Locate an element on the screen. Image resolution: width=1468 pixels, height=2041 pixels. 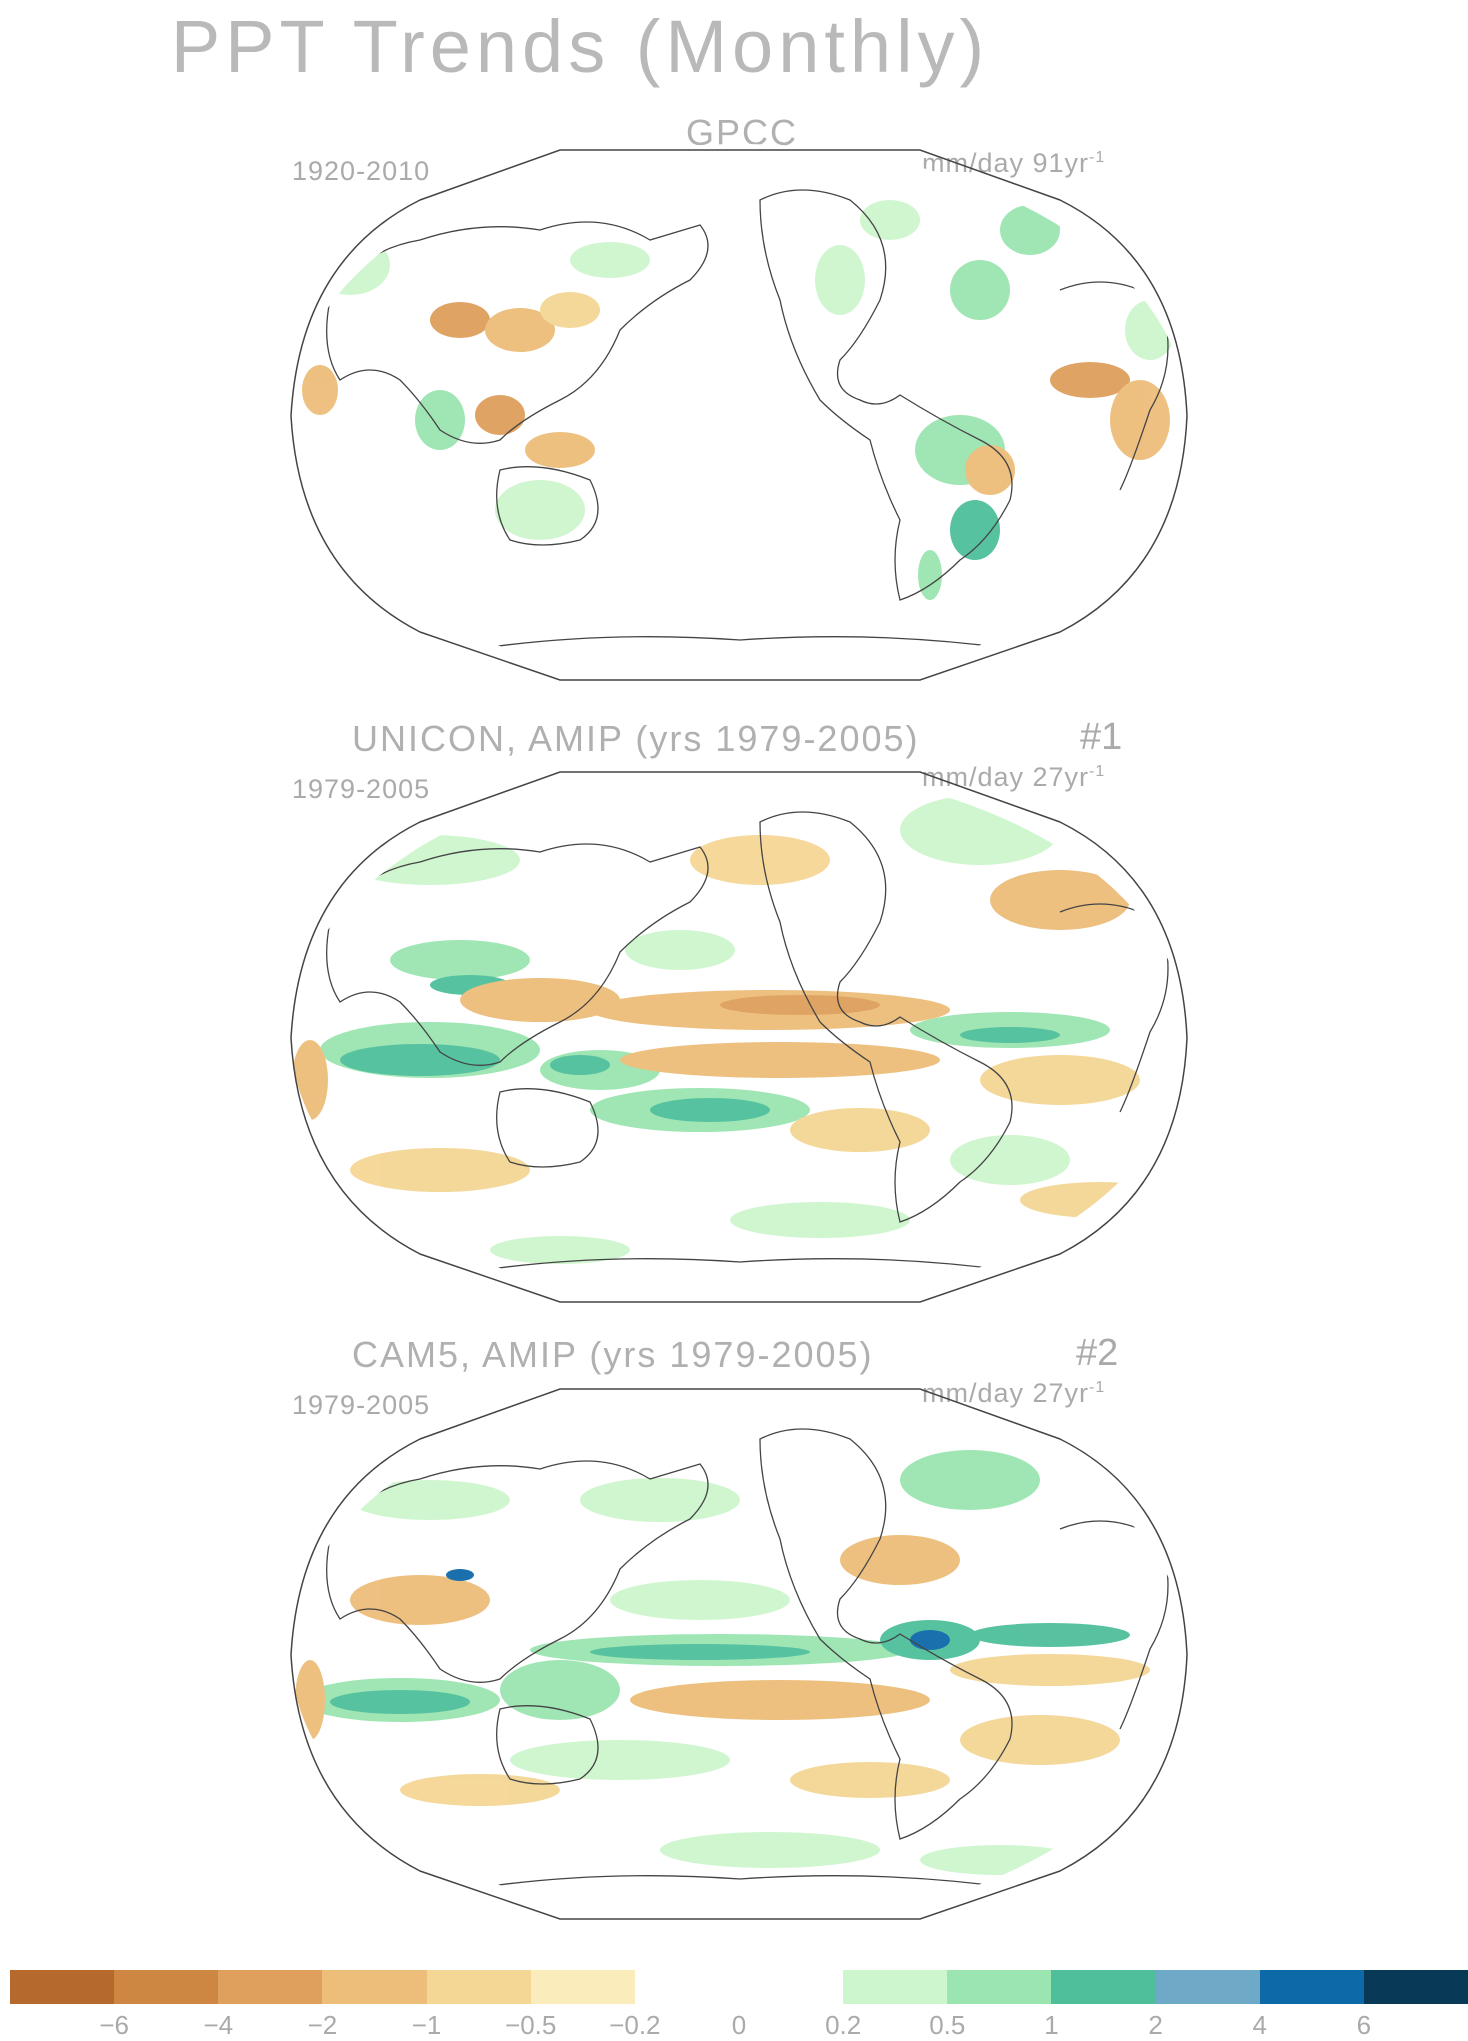
colorbar-label: −1 is located at coordinates (426, 2025).